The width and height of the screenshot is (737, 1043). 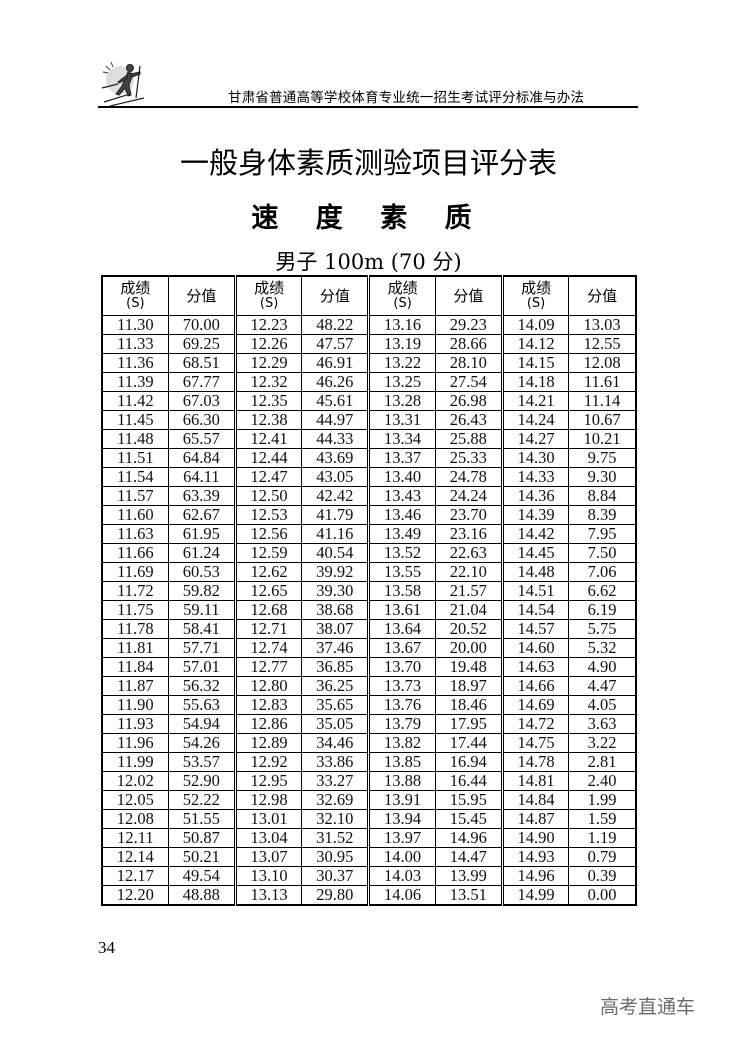 What do you see at coordinates (602, 743) in the screenshot?
I see `score-cell: 3.22` at bounding box center [602, 743].